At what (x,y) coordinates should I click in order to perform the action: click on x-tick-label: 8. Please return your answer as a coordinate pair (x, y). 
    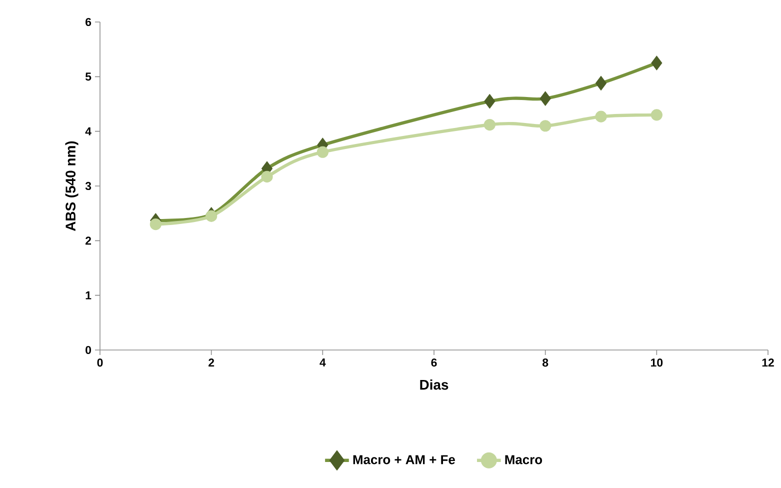
    Looking at the image, I should click on (545, 362).